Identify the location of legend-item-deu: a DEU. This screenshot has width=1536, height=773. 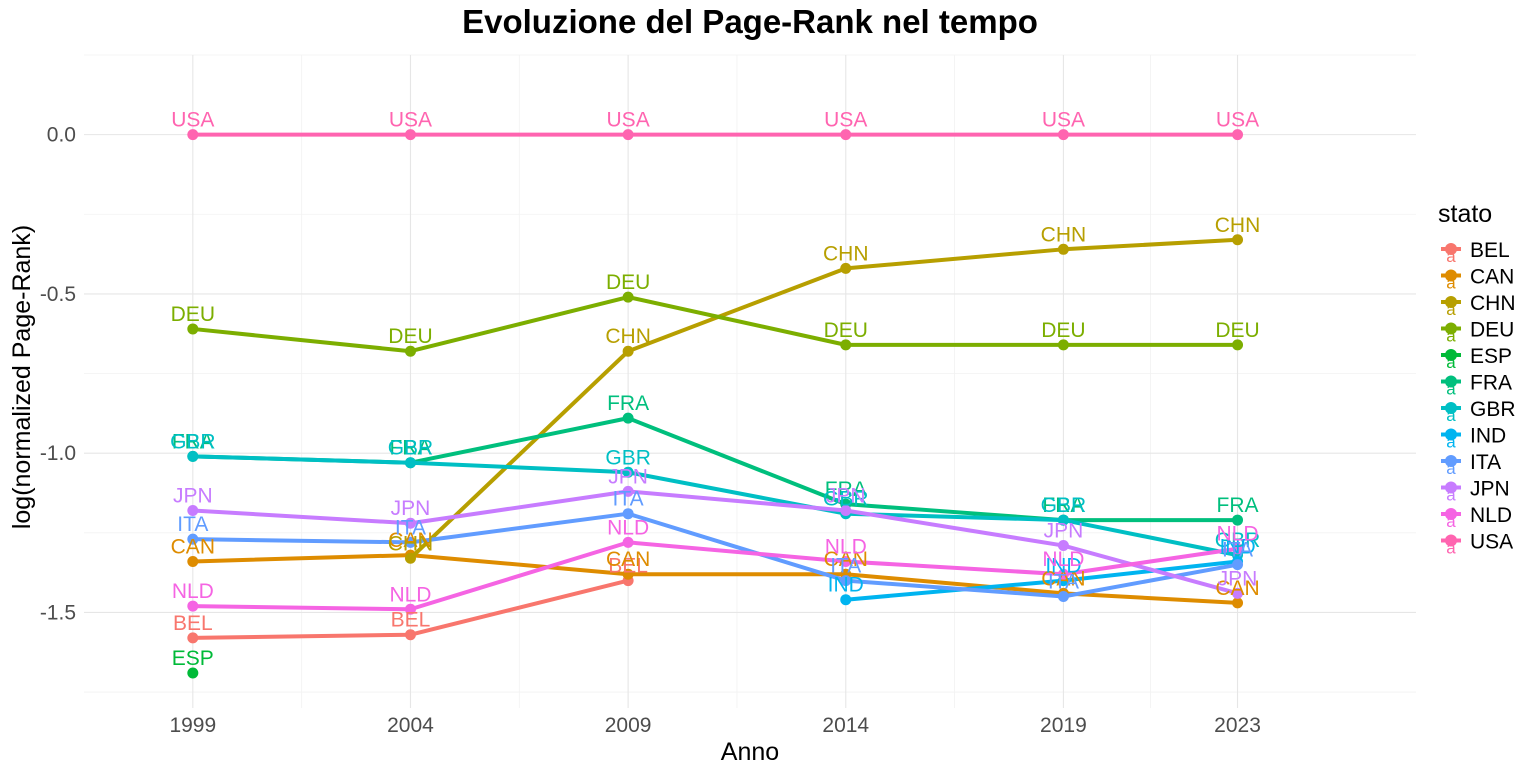
(1477, 332).